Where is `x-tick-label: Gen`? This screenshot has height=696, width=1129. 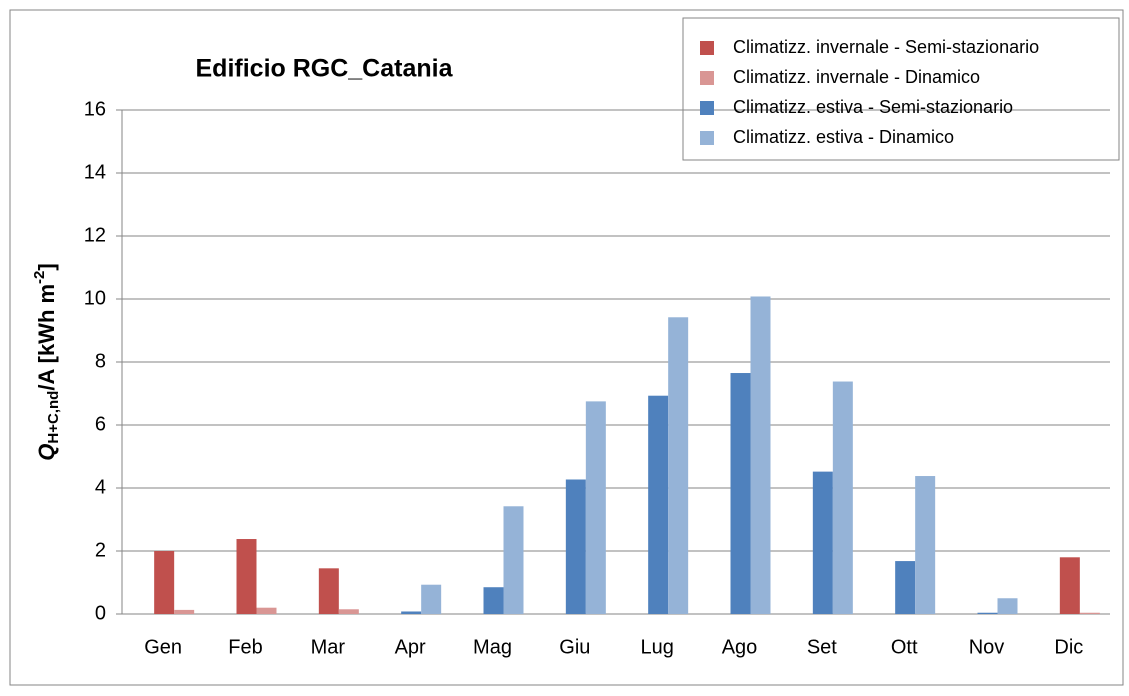
x-tick-label: Gen is located at coordinates (163, 647).